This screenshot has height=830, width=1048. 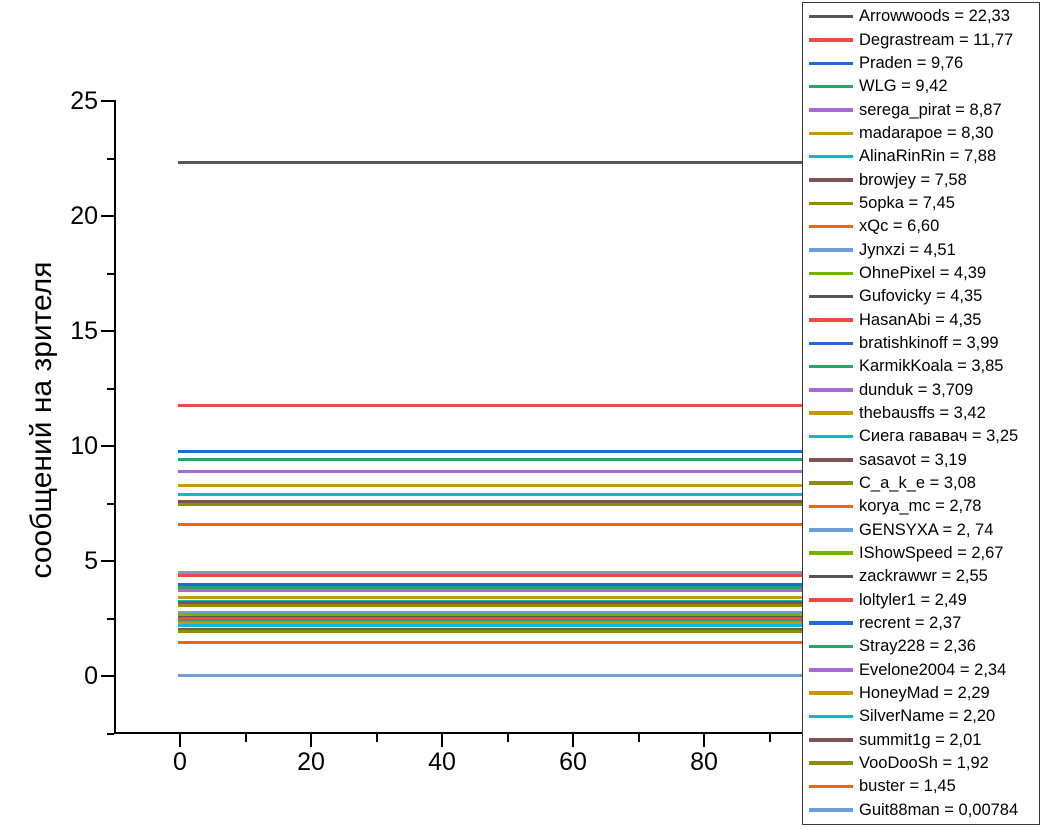 What do you see at coordinates (924, 156) in the screenshot?
I see `legend-item: AlinaRinRin = 7,88` at bounding box center [924, 156].